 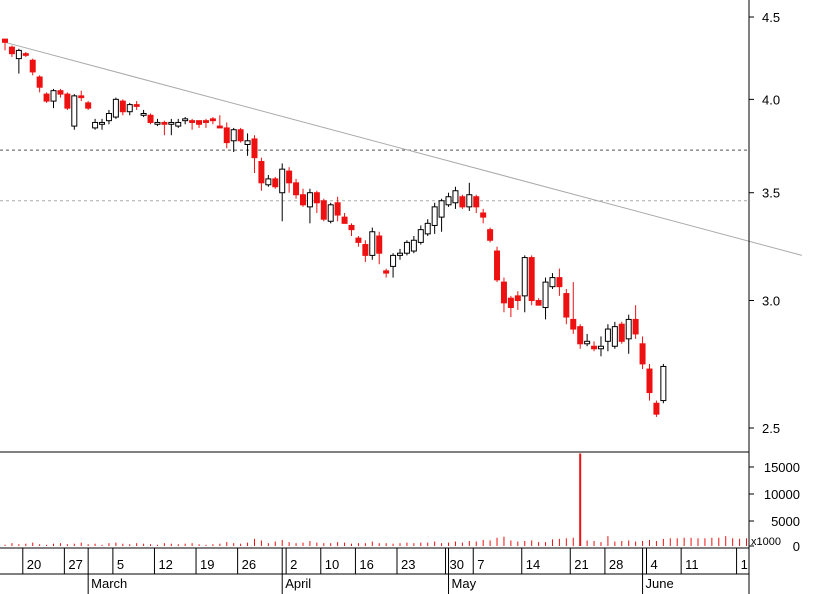 I want to click on date-tick-label: 30, so click(x=457, y=564).